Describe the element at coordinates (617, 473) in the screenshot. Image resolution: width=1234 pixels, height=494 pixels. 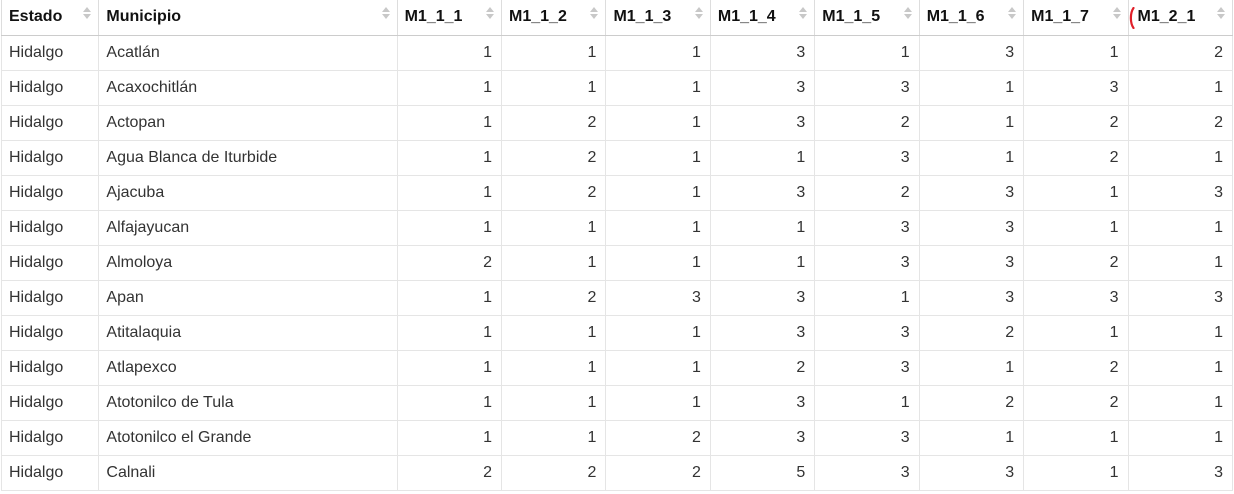
I see `table-row: Hidalgo Calnali 2 2 2 5 3 3 1 3` at that location.